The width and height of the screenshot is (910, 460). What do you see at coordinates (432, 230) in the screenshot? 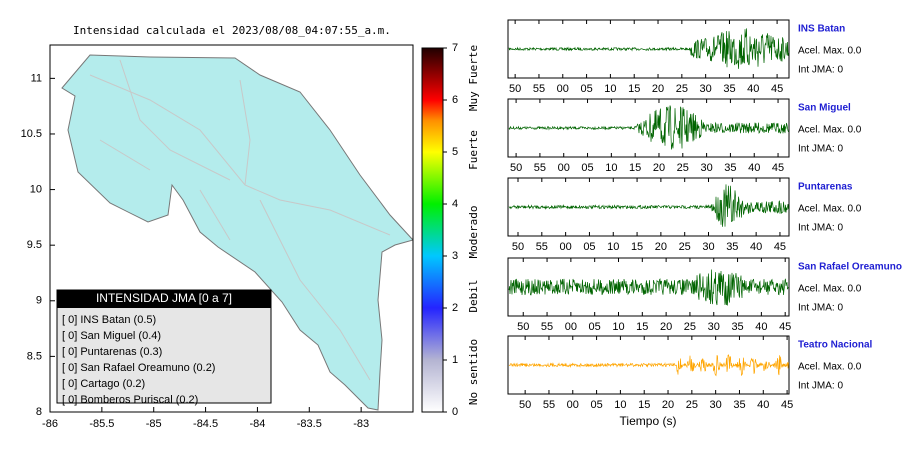
I see `colorbar` at bounding box center [432, 230].